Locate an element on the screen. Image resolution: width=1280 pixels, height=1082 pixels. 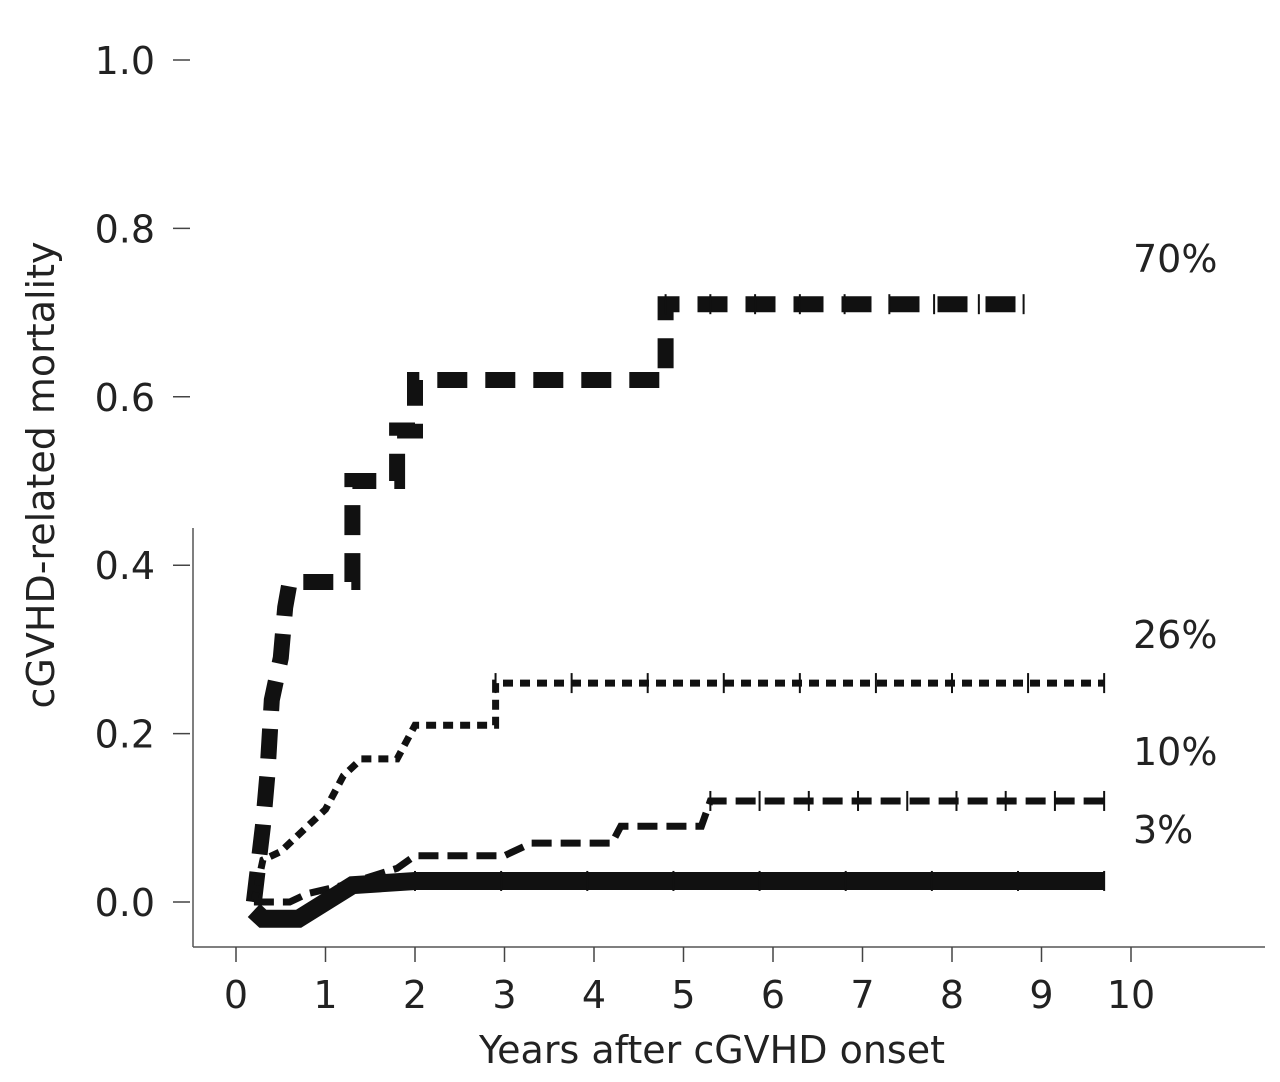
x-tick-label: 4 is located at coordinates (594, 995).